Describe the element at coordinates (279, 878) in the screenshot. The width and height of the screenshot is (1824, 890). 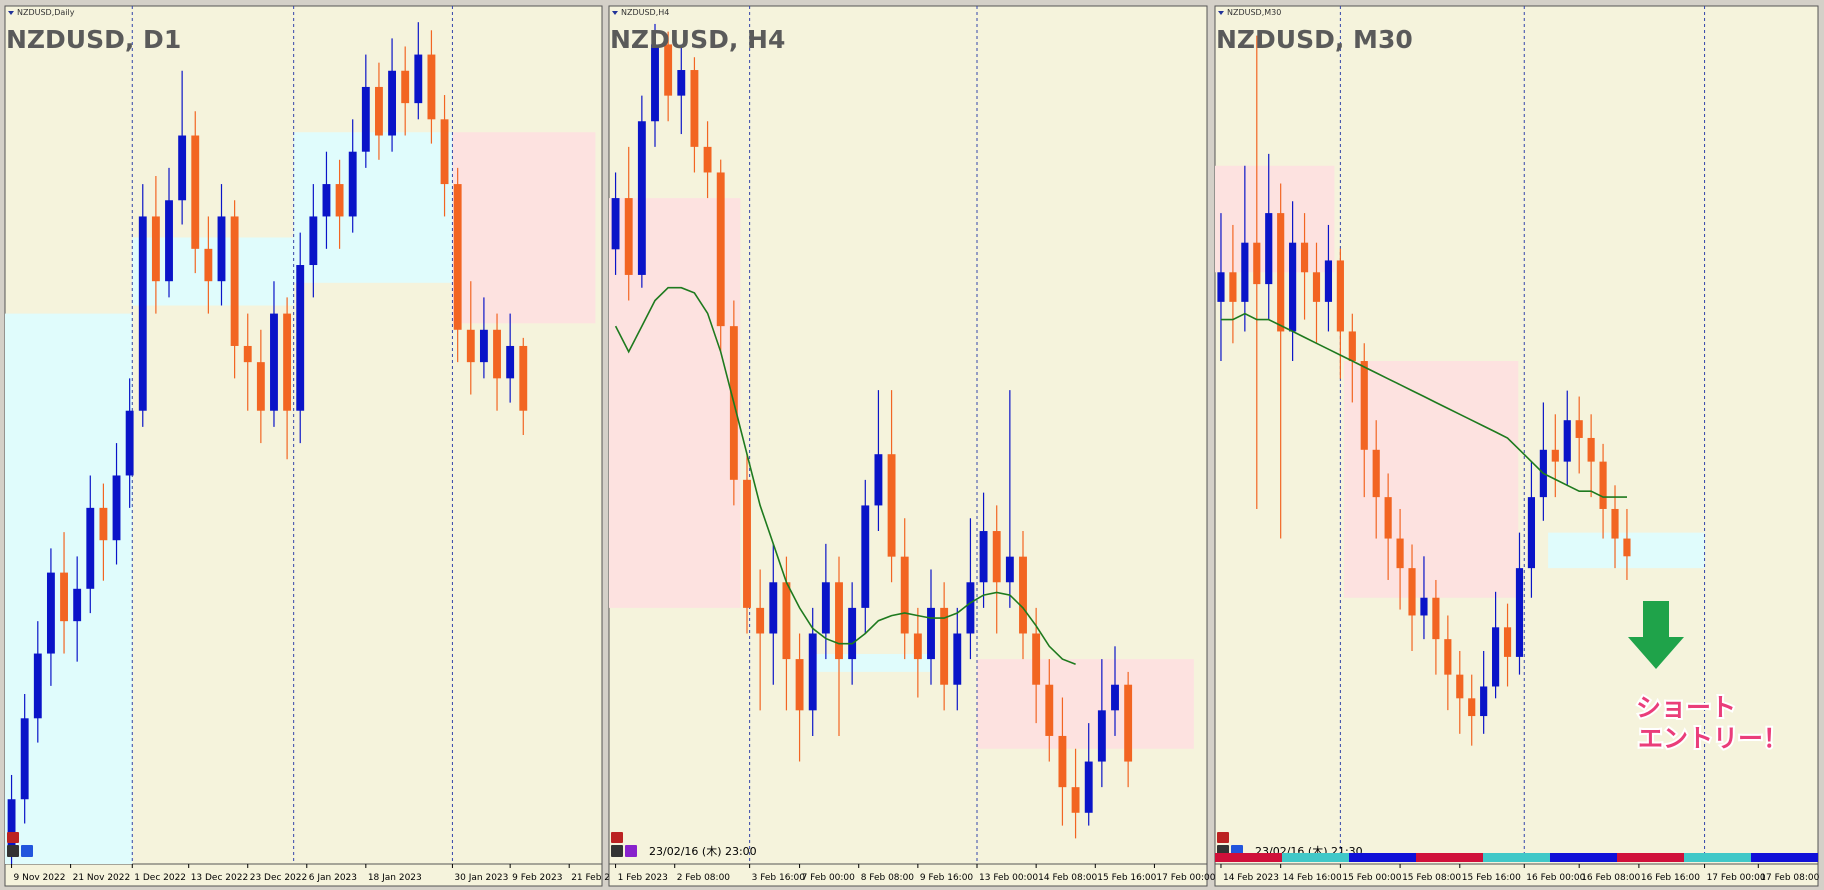
I see `x-tick-label: 23 Dec 2022` at that location.